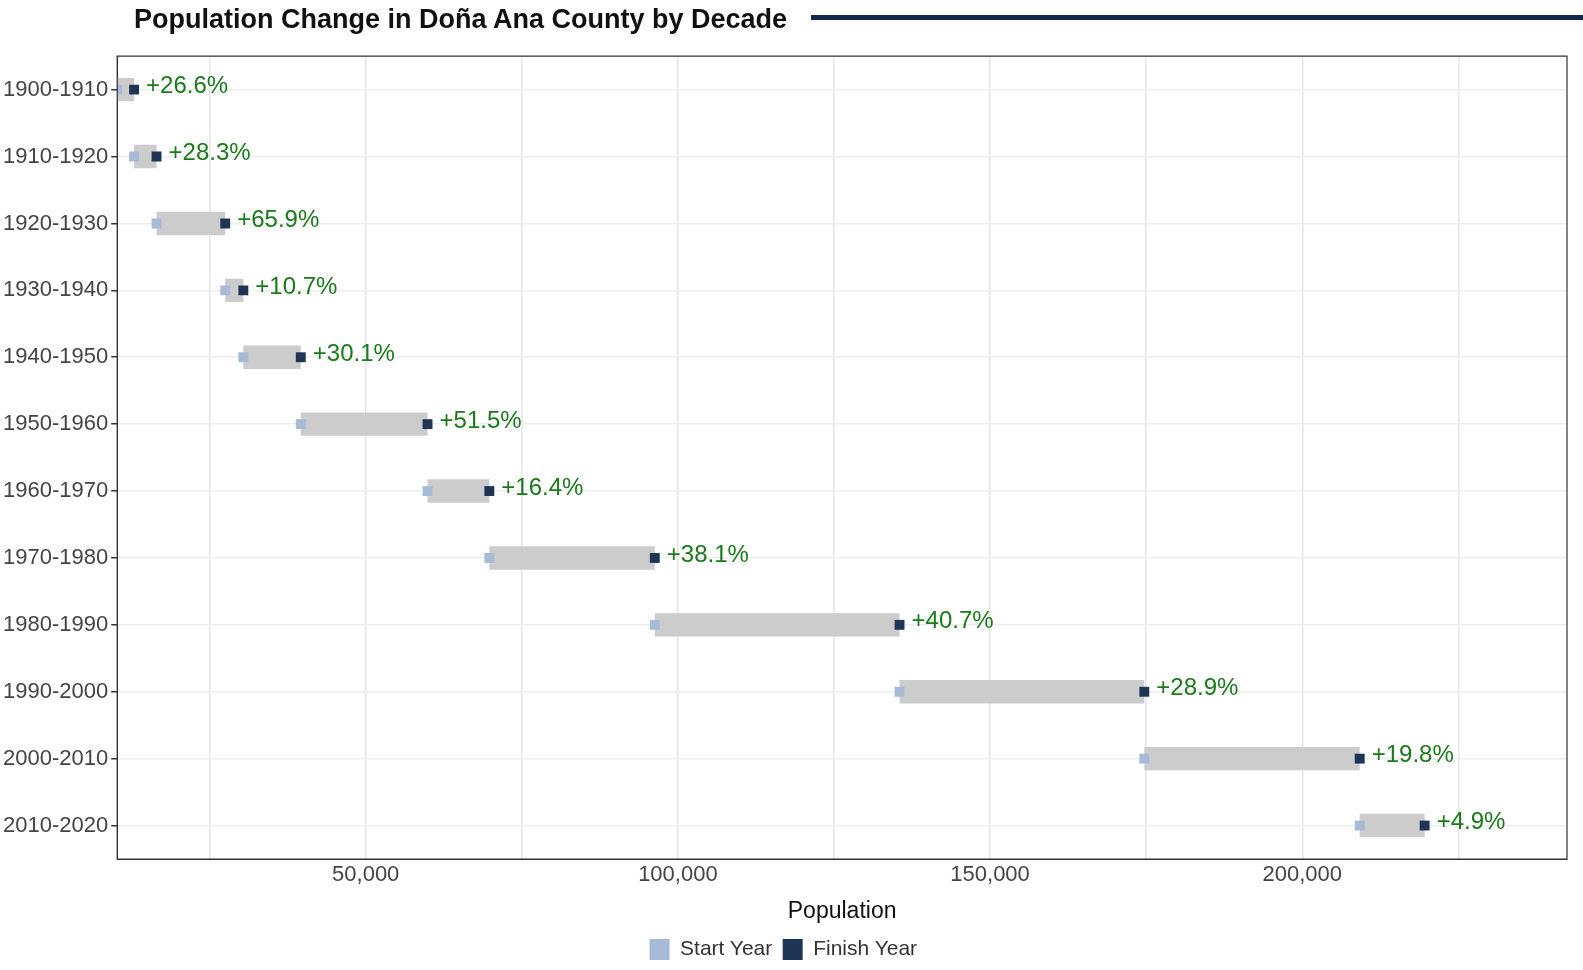 This screenshot has height=970, width=1583. I want to click on y-tick-label: 1910-1920, so click(55, 155).